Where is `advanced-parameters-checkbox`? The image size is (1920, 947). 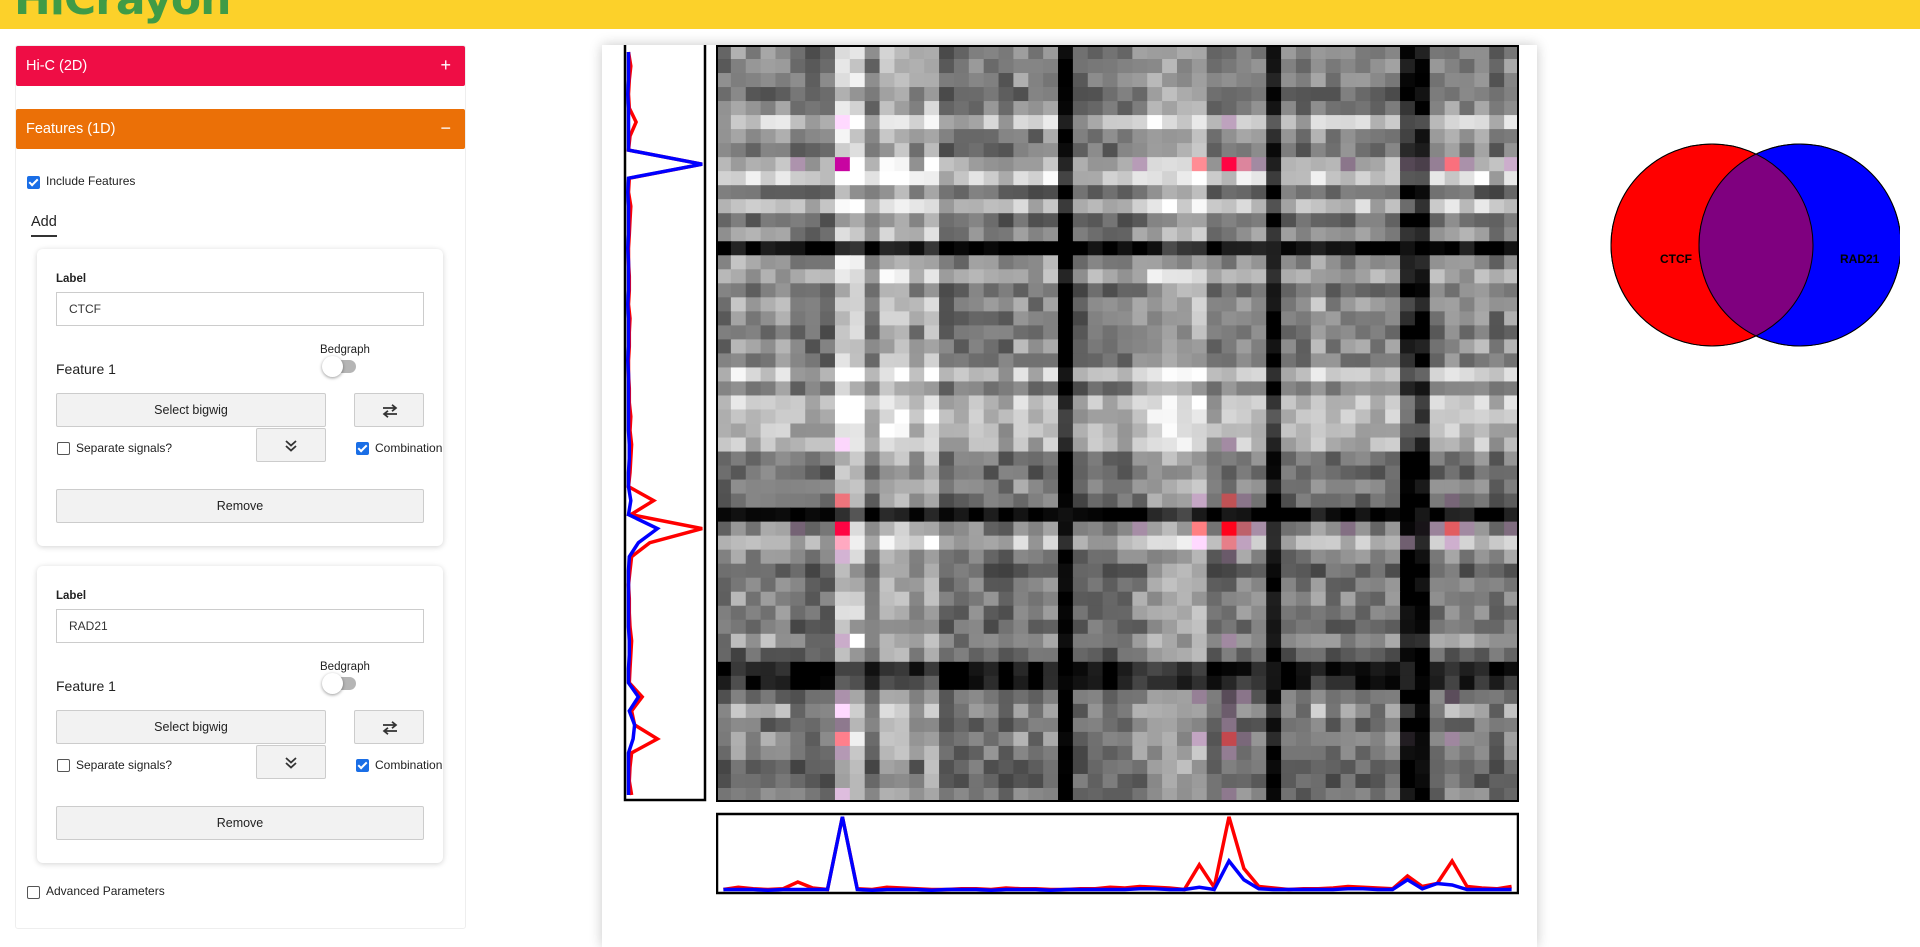
advanced-parameters-checkbox is located at coordinates (33, 892).